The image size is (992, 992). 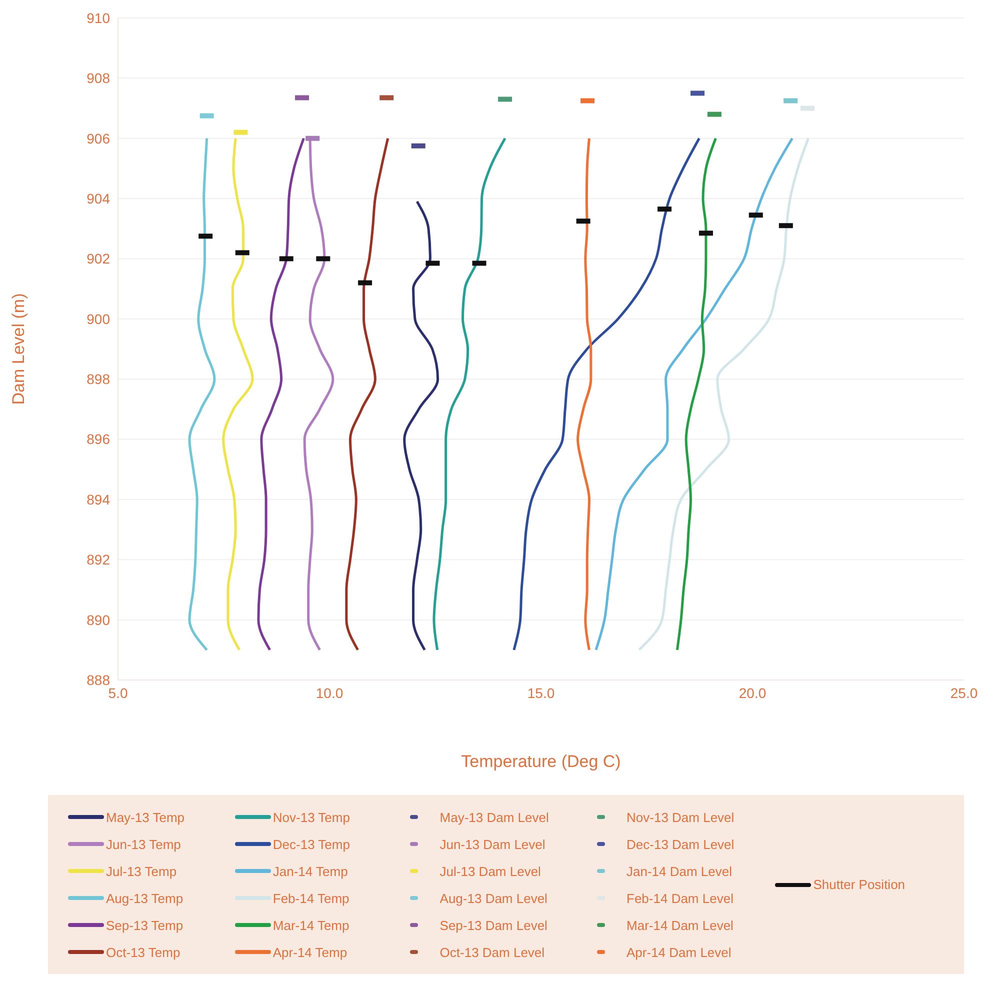 What do you see at coordinates (98, 18) in the screenshot?
I see `y-tick-label: 910` at bounding box center [98, 18].